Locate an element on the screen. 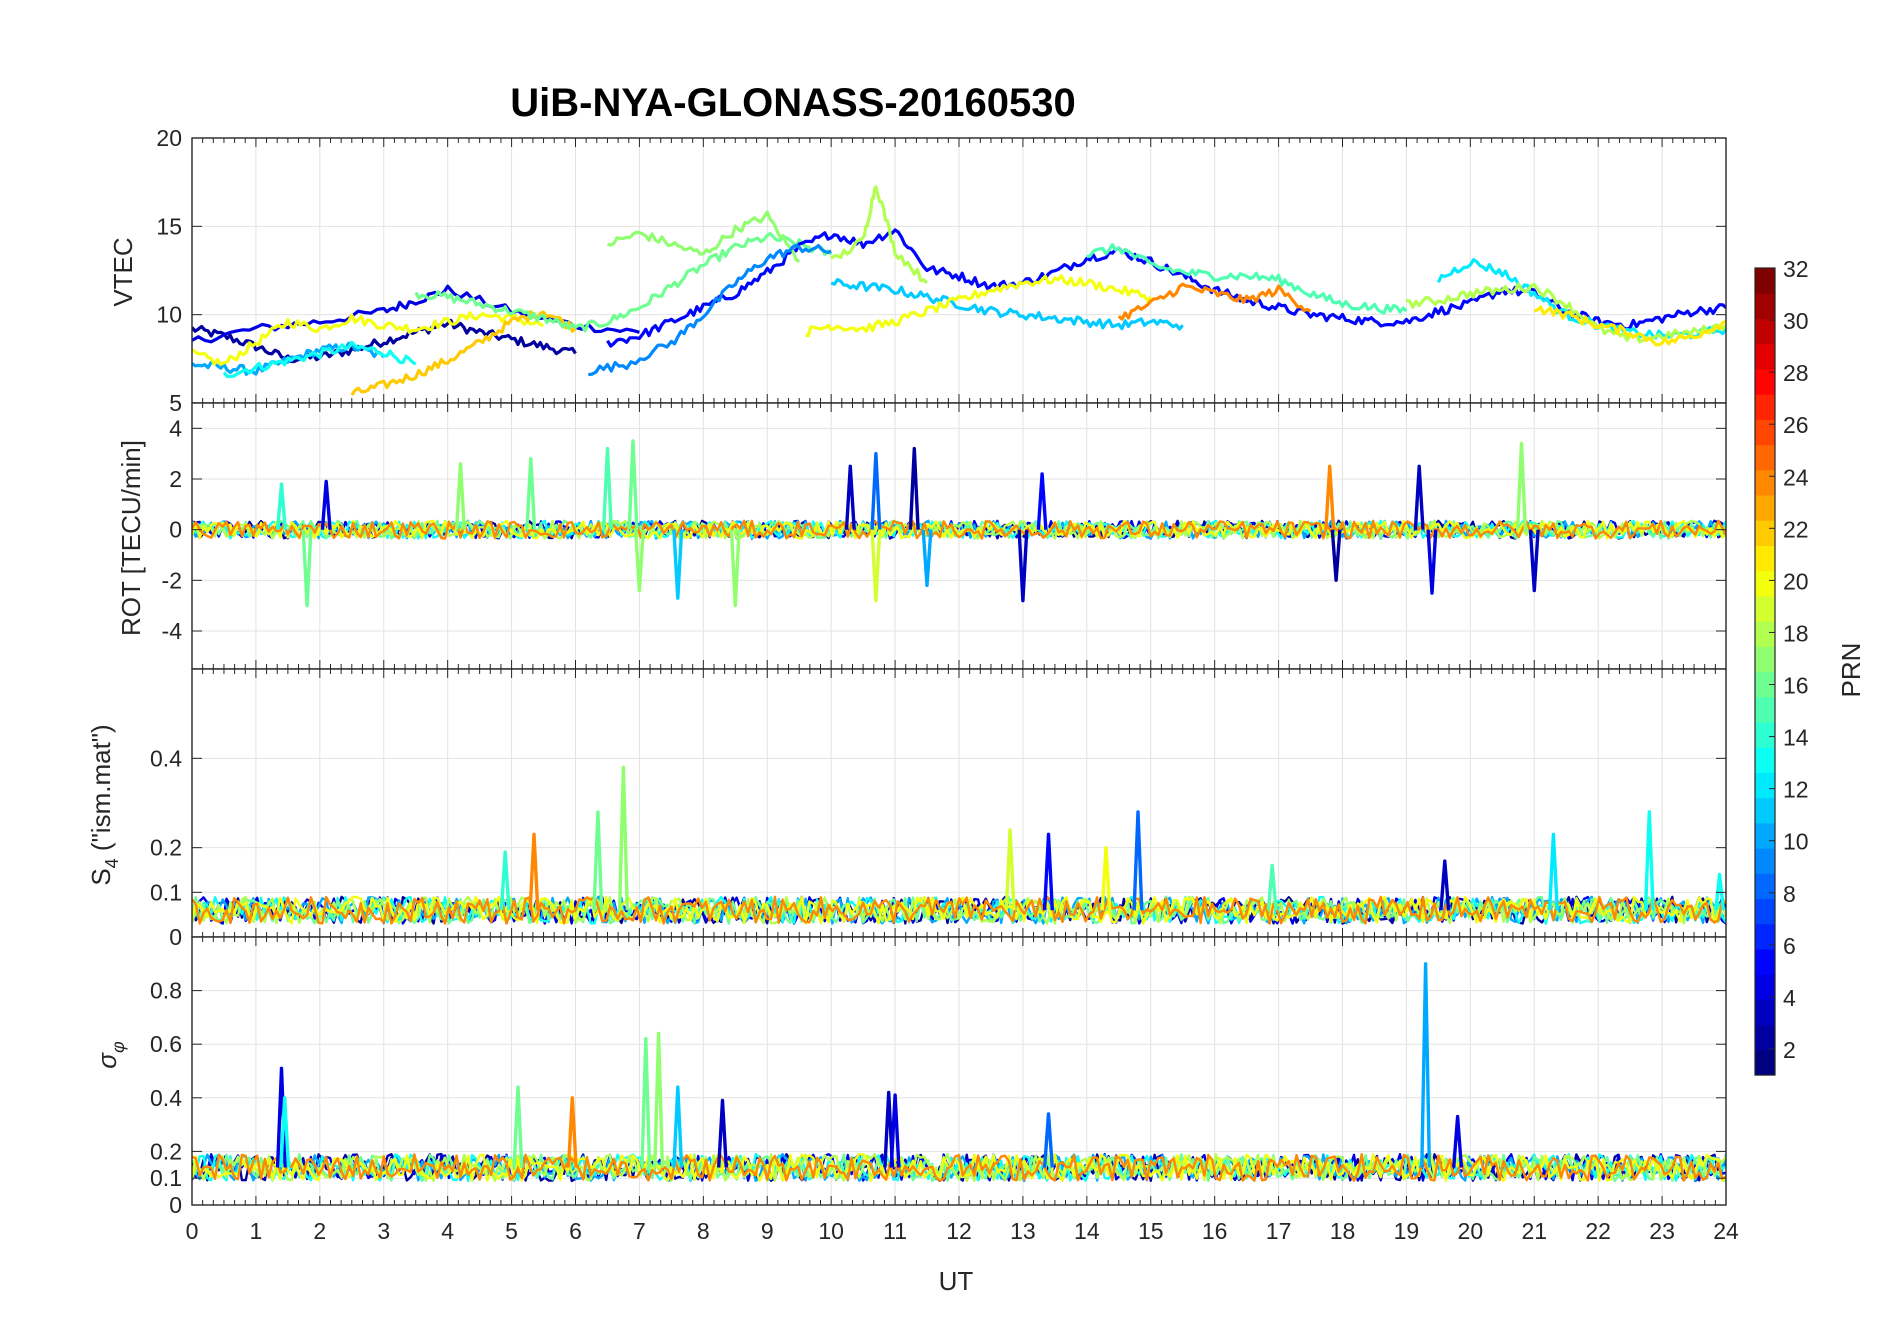  y-tick-label: 0.2 is located at coordinates (166, 1151).